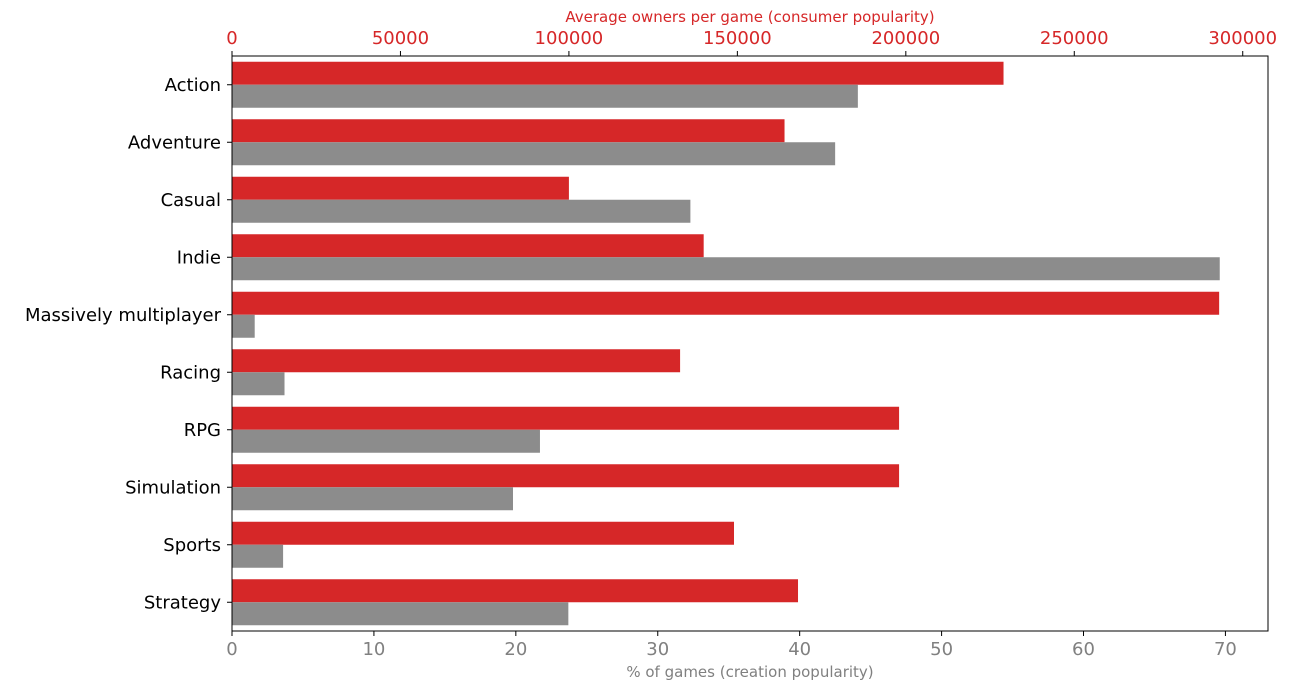 The height and width of the screenshot is (694, 1289). I want to click on bottom-tick-label: 0, so click(231, 649).